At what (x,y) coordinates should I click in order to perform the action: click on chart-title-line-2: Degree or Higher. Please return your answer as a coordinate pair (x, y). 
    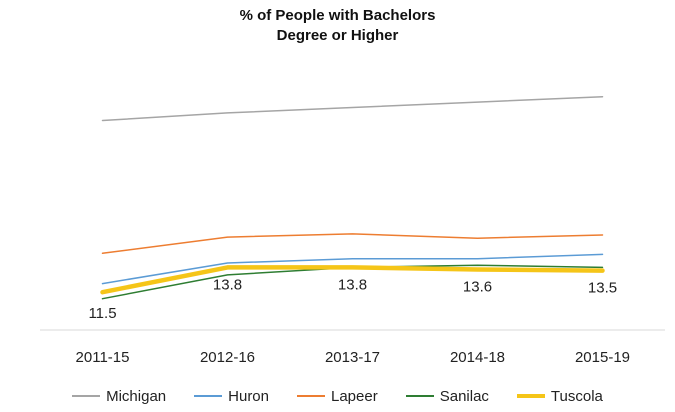
    Looking at the image, I should click on (337, 35).